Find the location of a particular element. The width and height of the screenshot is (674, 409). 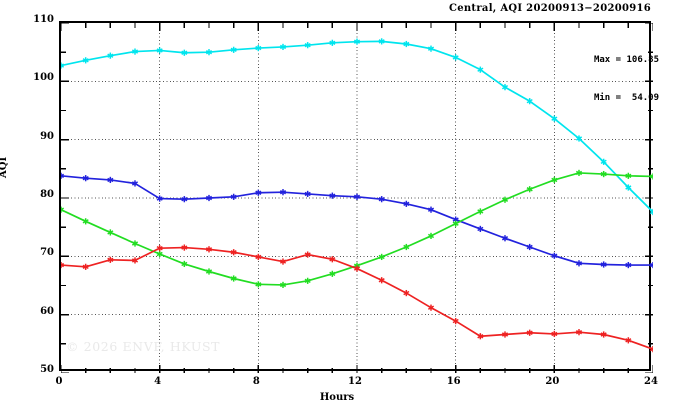

x-axis-title: Hours is located at coordinates (337, 397).